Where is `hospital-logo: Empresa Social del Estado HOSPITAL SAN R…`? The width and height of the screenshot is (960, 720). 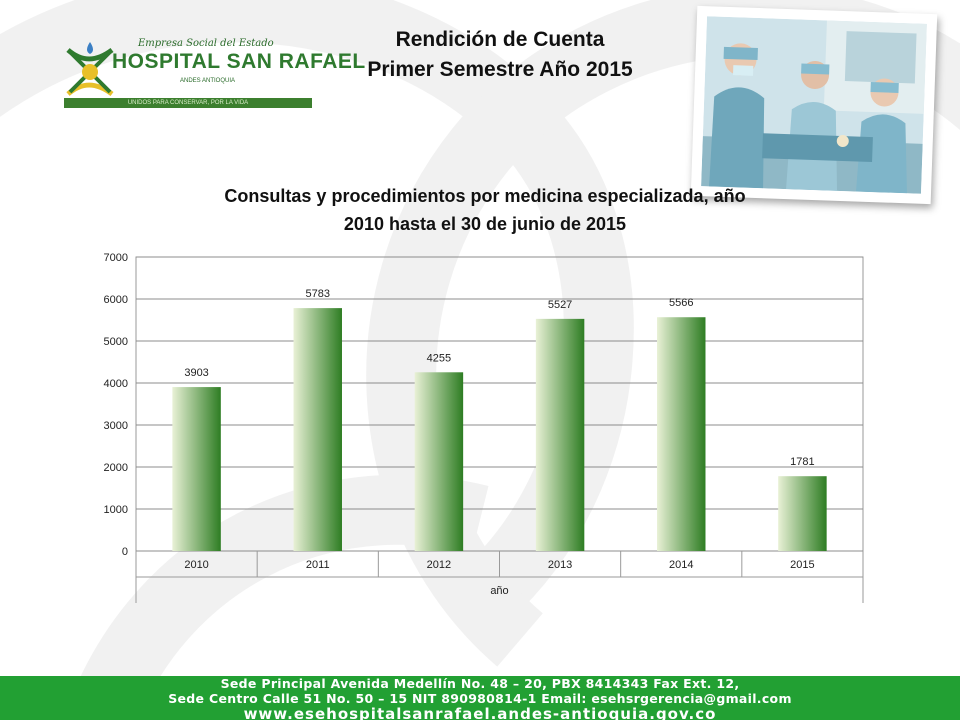
hospital-logo: Empresa Social del Estado HOSPITAL SAN R… is located at coordinates (212, 76).